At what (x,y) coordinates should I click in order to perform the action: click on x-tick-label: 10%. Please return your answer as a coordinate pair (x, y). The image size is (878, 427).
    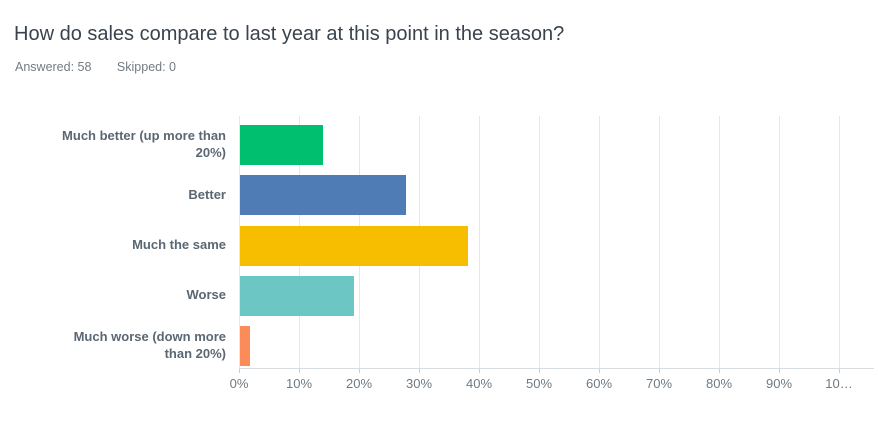
    Looking at the image, I should click on (299, 383).